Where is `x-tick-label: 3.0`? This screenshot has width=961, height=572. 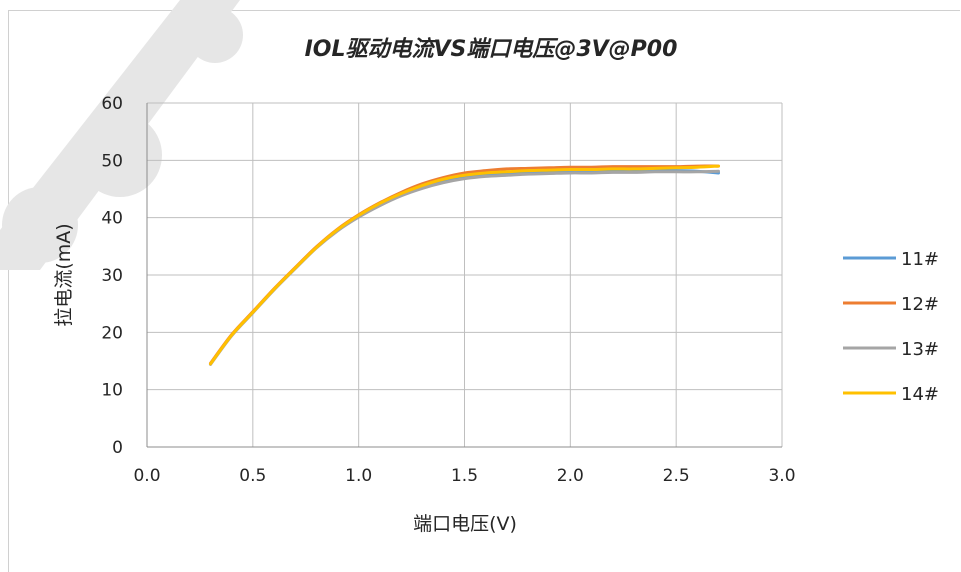 x-tick-label: 3.0 is located at coordinates (781, 476).